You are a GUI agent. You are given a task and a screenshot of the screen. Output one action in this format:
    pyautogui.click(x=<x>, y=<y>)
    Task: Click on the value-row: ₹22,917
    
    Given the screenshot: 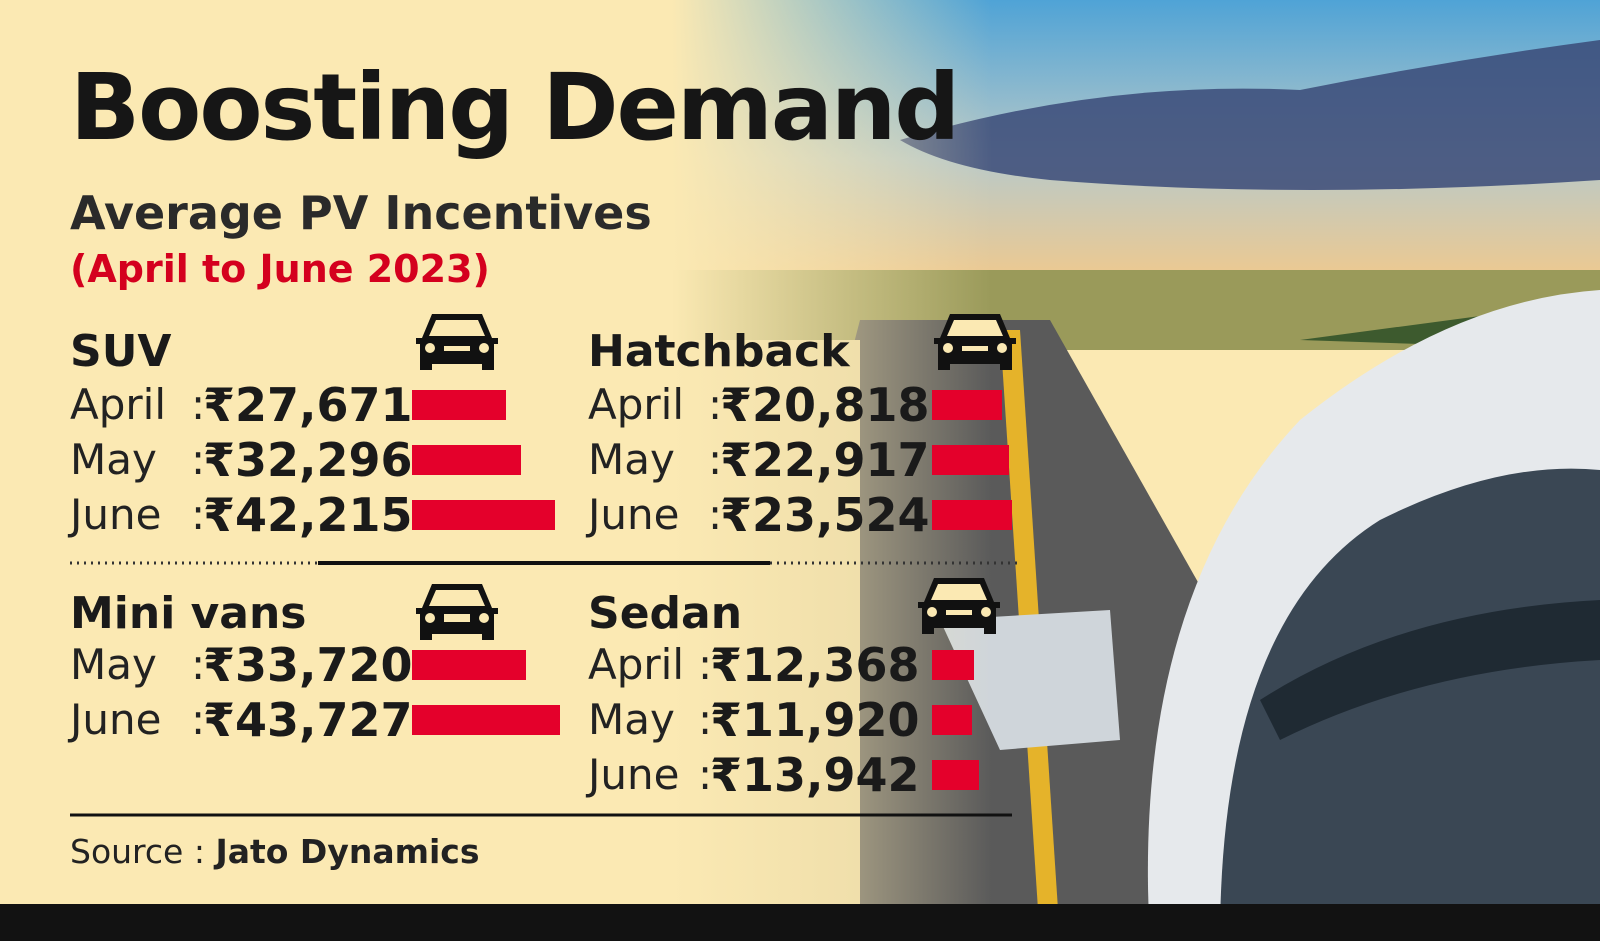 What is the action you would take?
    pyautogui.click(x=825, y=460)
    